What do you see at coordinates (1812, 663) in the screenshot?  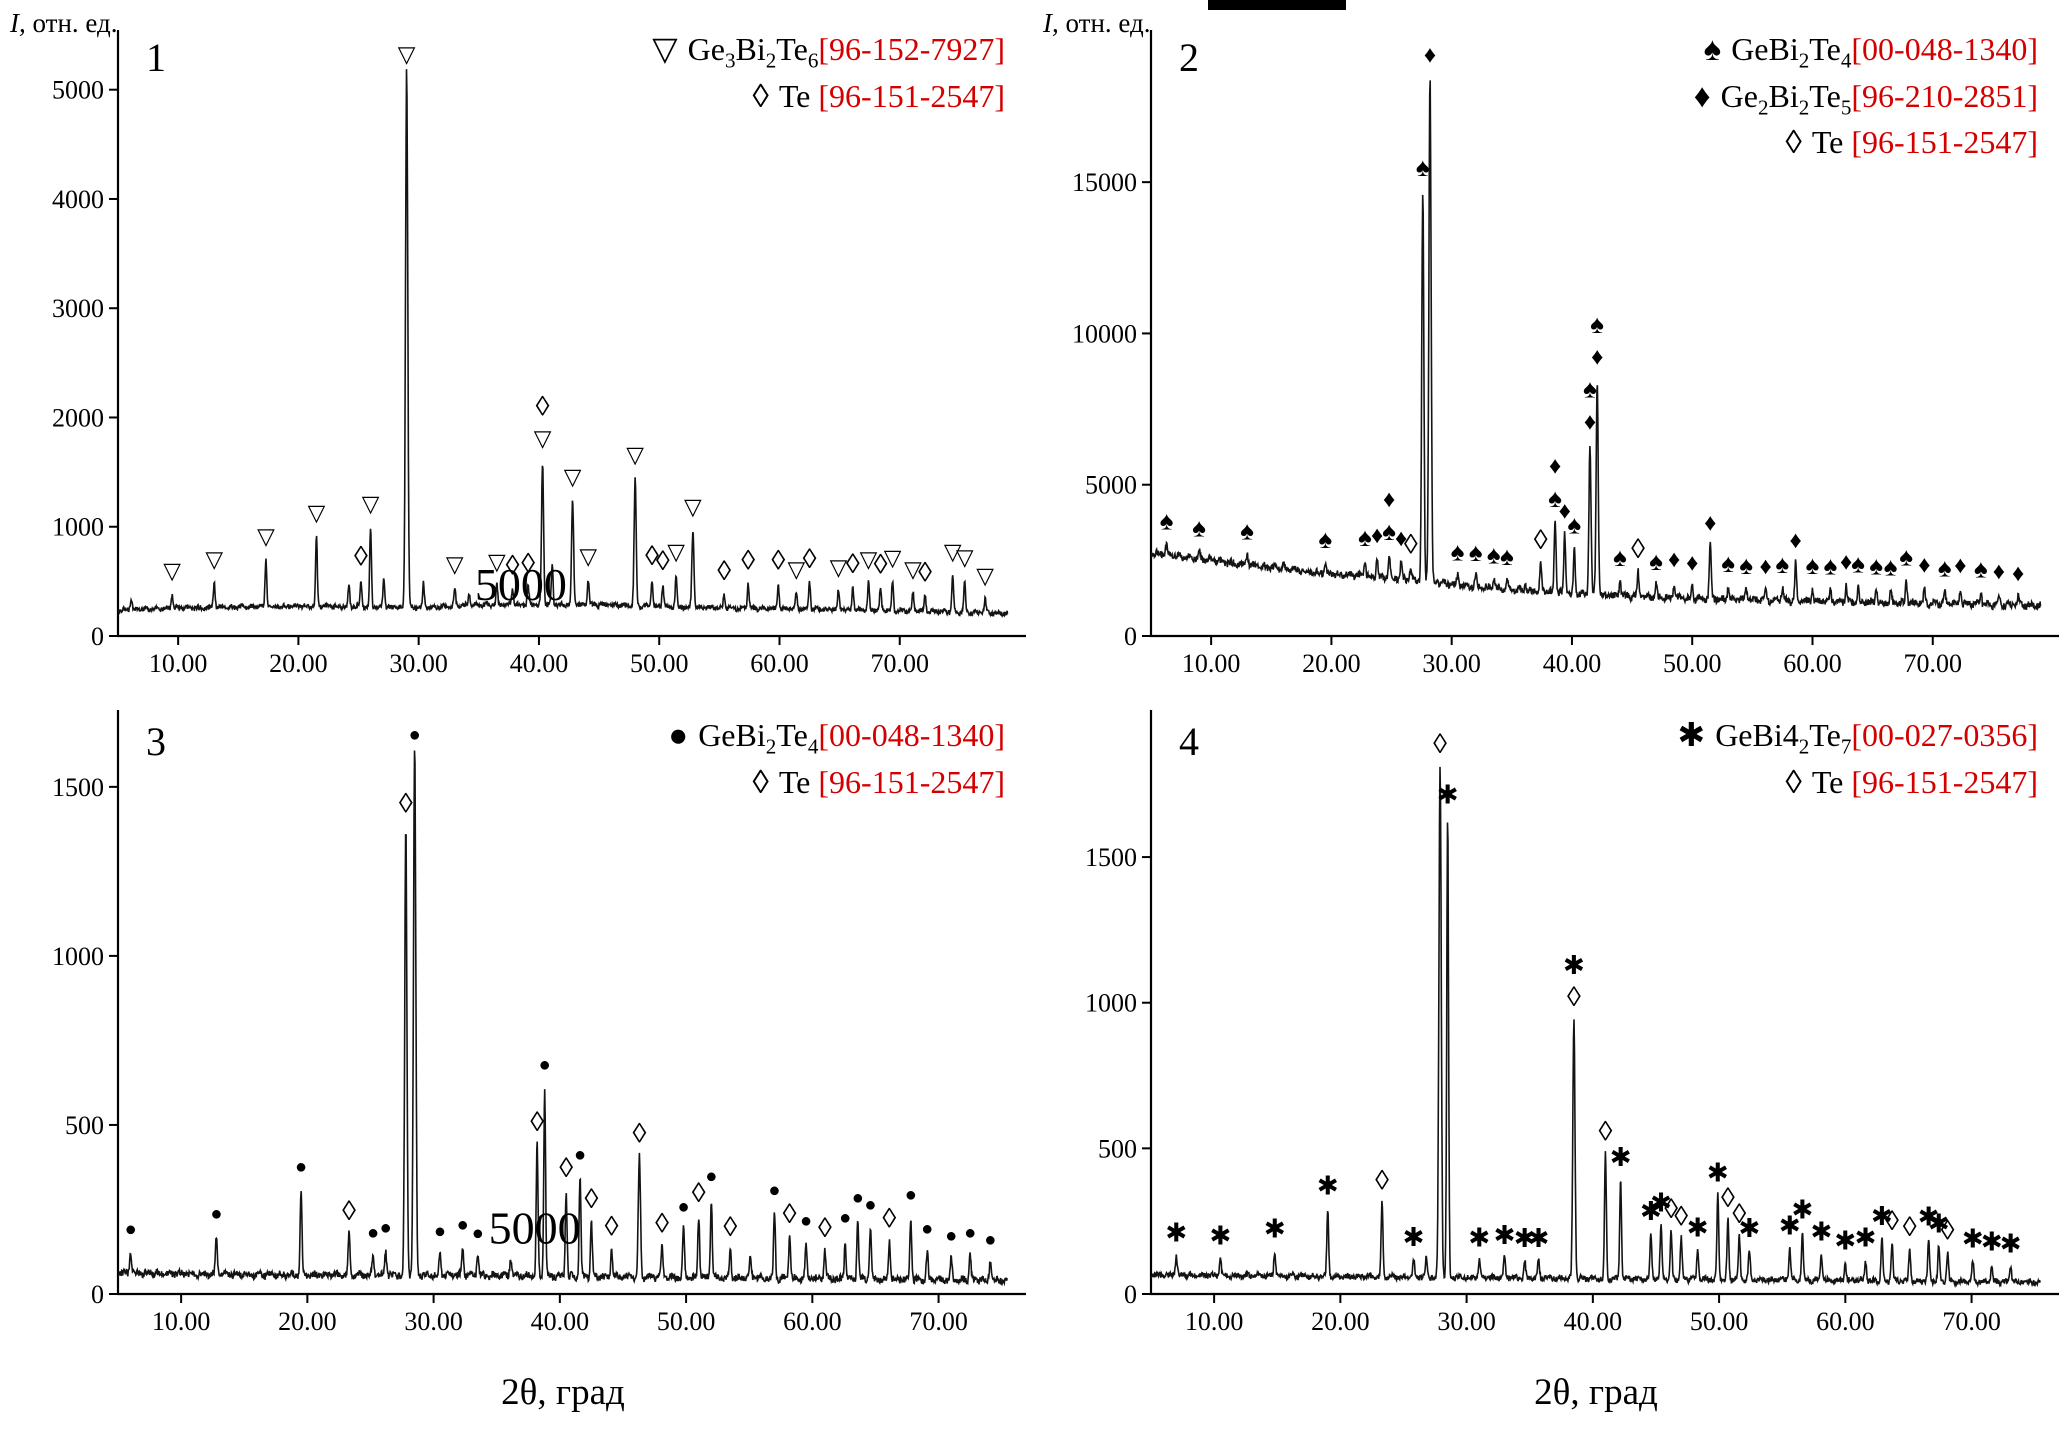 I see `x-tick-label: 60.00` at bounding box center [1812, 663].